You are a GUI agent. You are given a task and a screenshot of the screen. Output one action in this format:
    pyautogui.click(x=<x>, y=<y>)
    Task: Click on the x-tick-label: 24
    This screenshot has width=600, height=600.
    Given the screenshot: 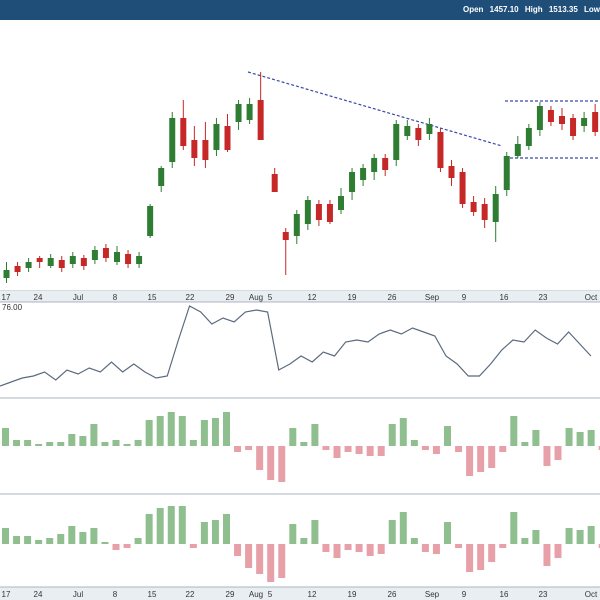 What is the action you would take?
    pyautogui.click(x=38, y=594)
    